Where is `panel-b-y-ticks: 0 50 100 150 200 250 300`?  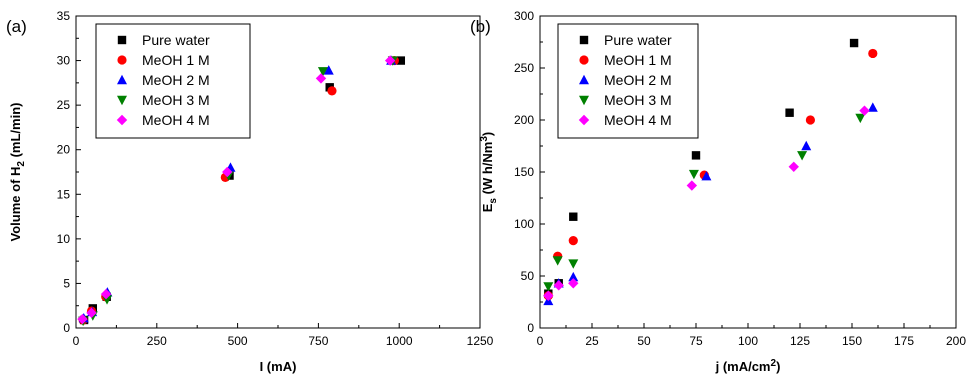 panel-b-y-ticks: 0 50 100 150 200 250 300 is located at coordinates (529, 172).